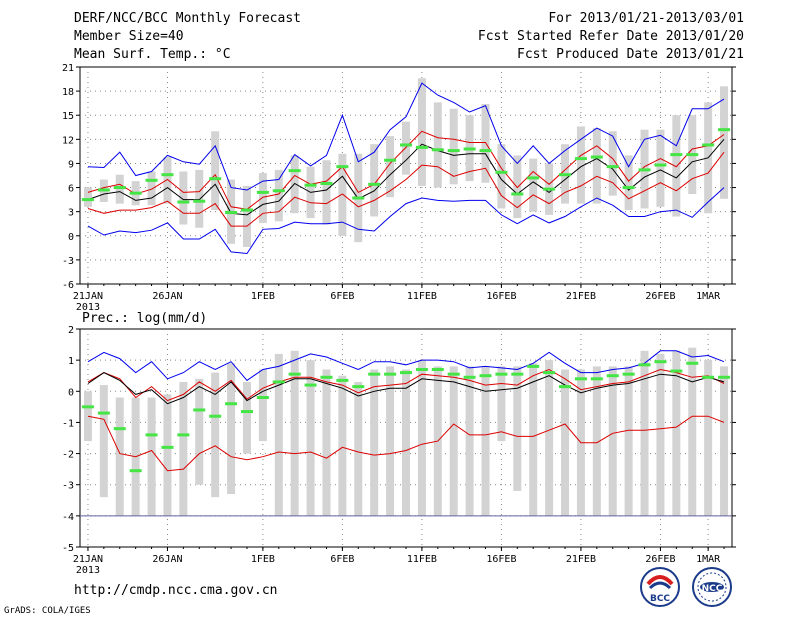  What do you see at coordinates (71, 164) in the screenshot?
I see `temperature-ytick-label: 9` at bounding box center [71, 164].